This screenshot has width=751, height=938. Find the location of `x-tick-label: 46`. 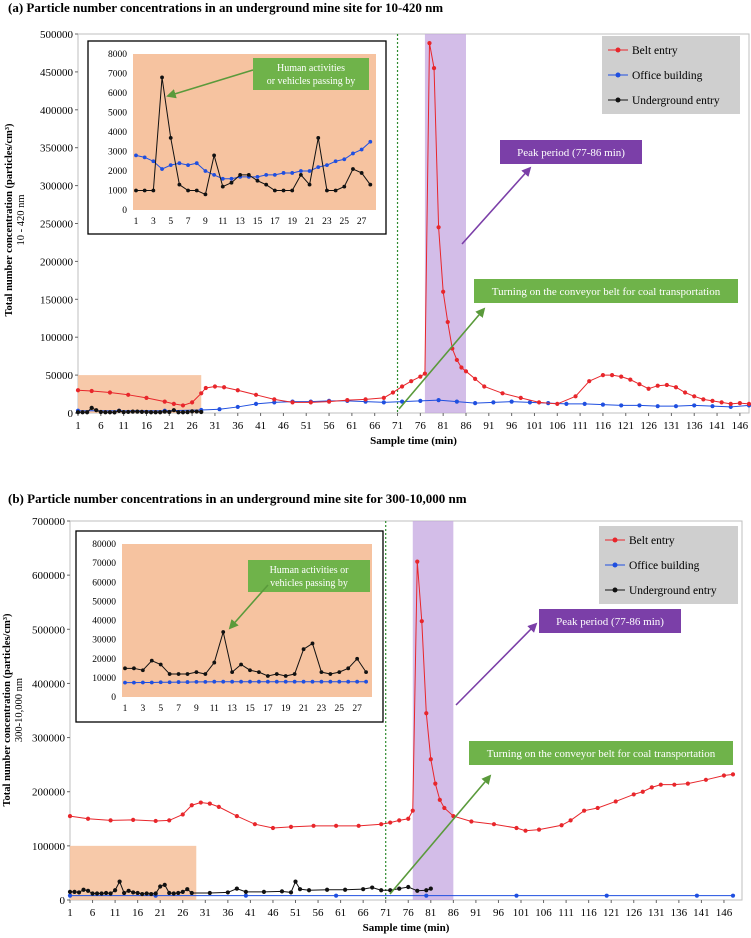

x-tick-label: 46 is located at coordinates (273, 913).